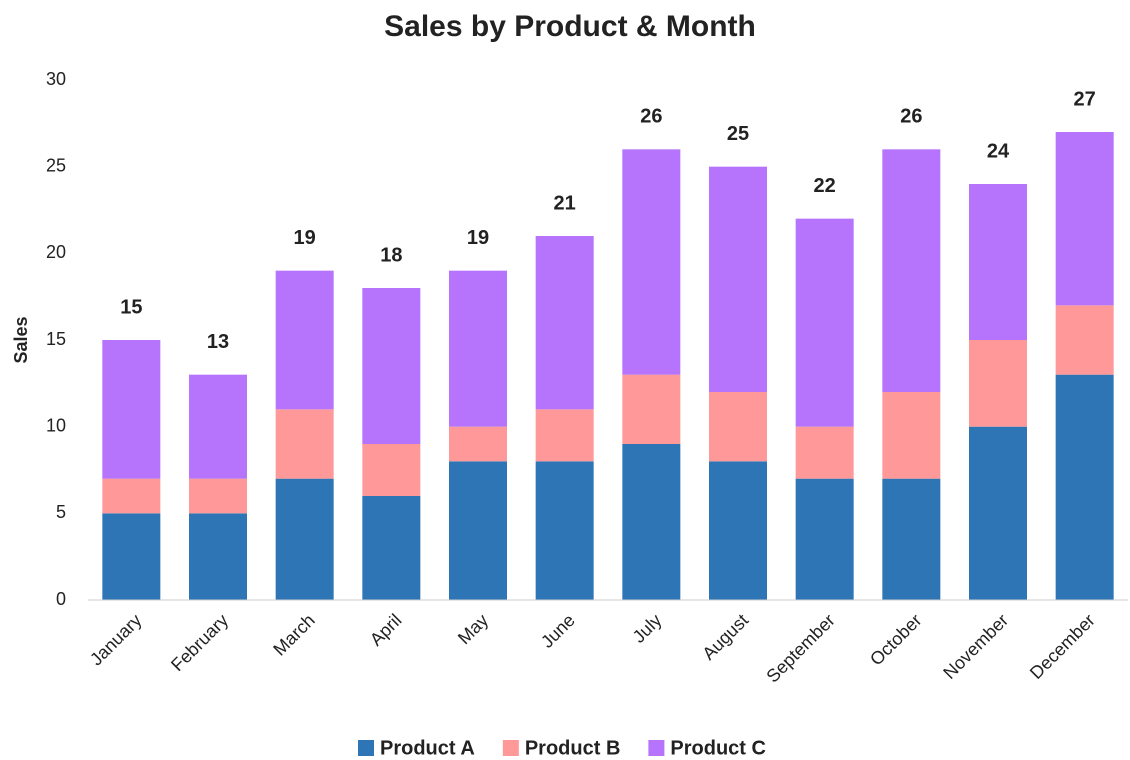  I want to click on x-tick-label: August, so click(725, 637).